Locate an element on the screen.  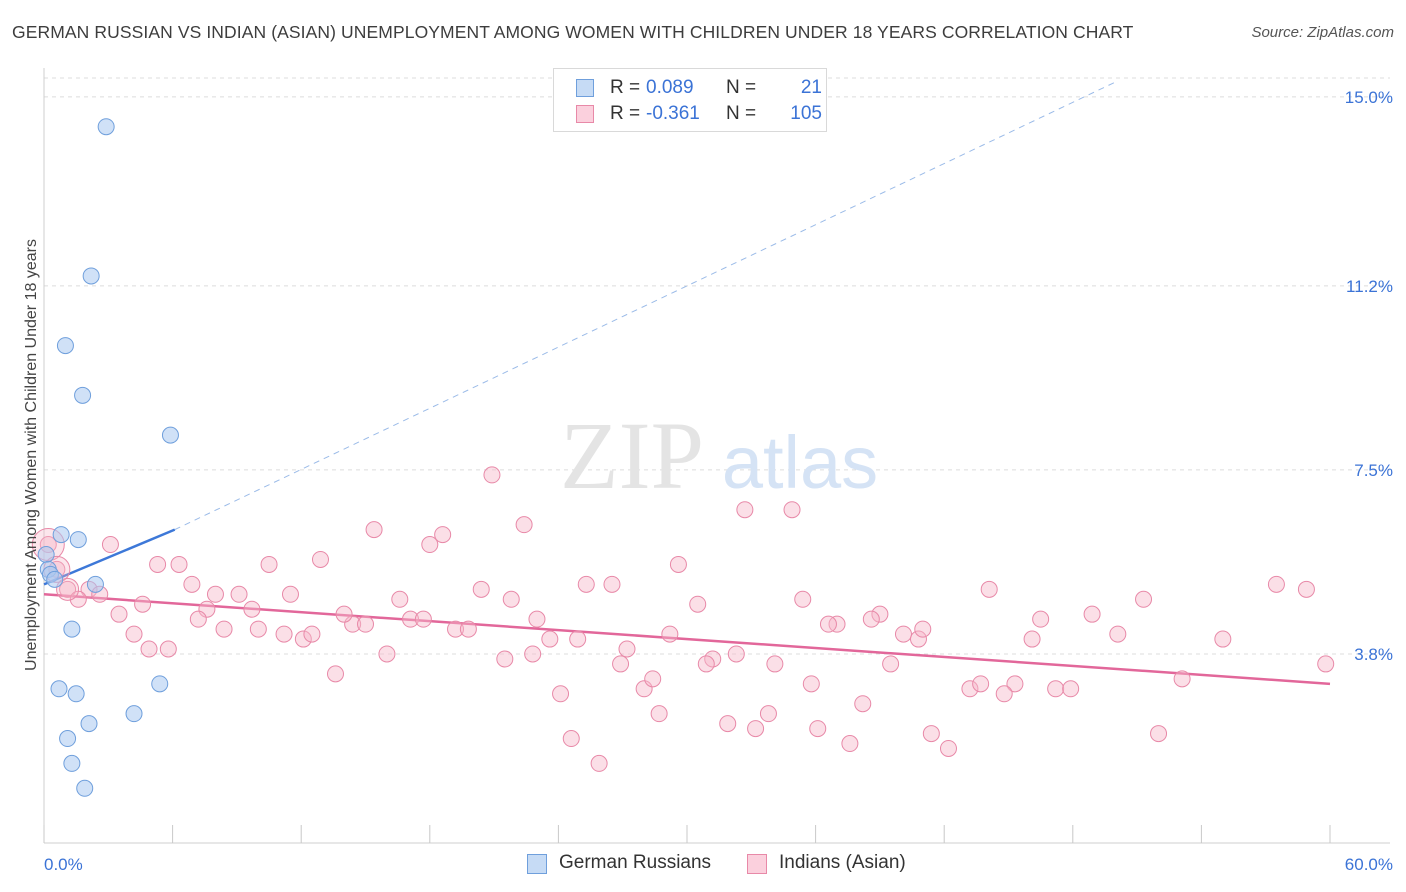
legend-r-label: R = is located at coordinates (625, 87).